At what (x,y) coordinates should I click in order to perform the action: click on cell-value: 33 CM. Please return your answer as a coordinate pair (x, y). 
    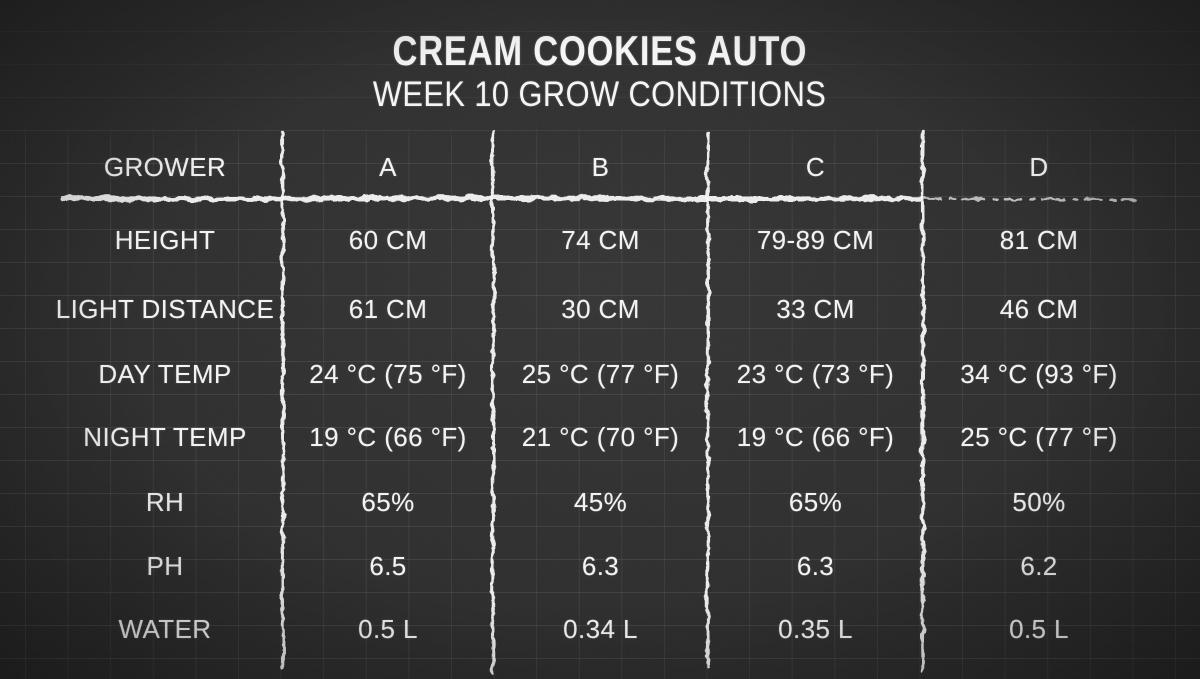
    Looking at the image, I should click on (815, 308).